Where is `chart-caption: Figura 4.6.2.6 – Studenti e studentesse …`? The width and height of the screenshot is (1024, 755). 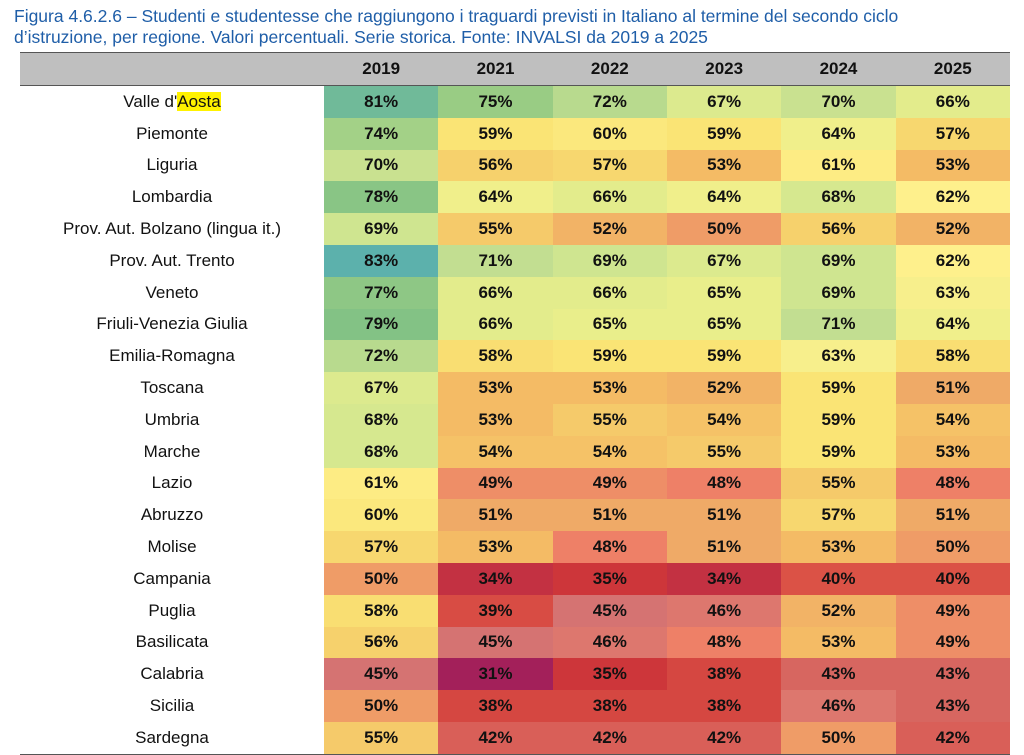 chart-caption: Figura 4.6.2.6 – Studenti e studentesse … is located at coordinates (514, 27).